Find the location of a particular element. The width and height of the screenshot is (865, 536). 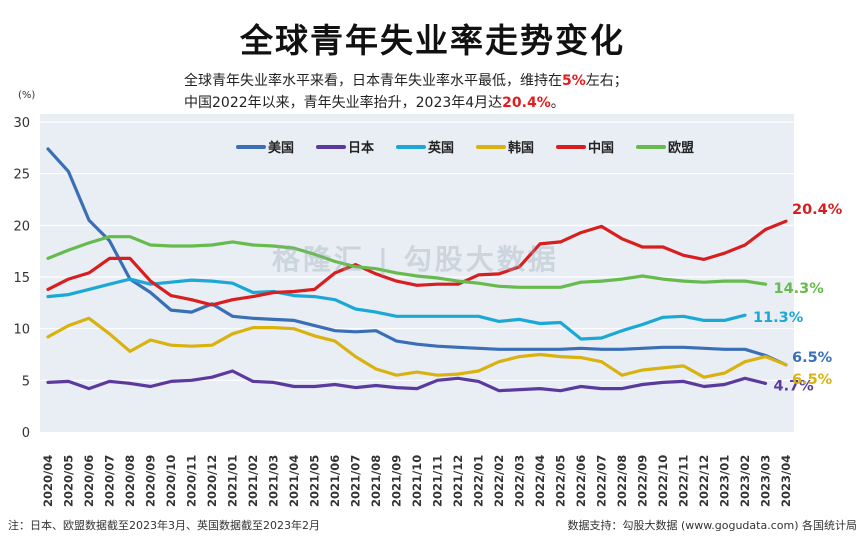

y-tick-label: 20 is located at coordinates (21, 226).